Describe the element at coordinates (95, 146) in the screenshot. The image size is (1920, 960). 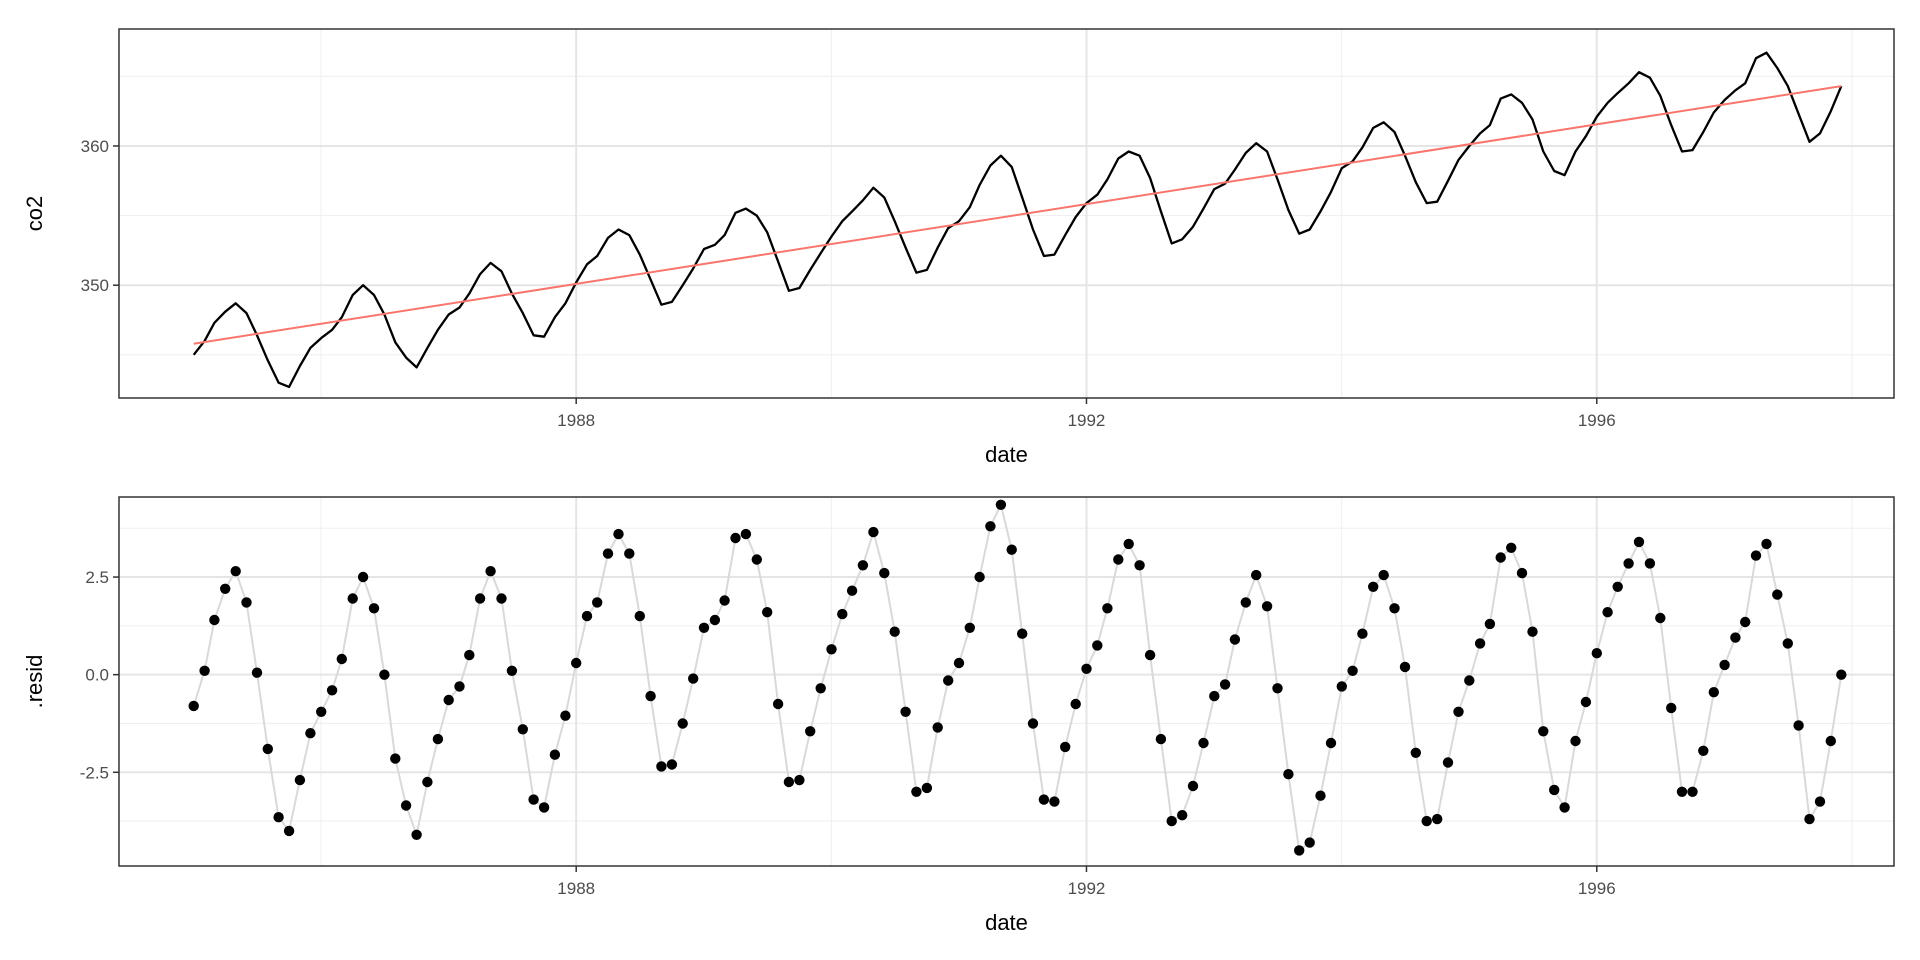
I see `y-tick-label: 360` at that location.